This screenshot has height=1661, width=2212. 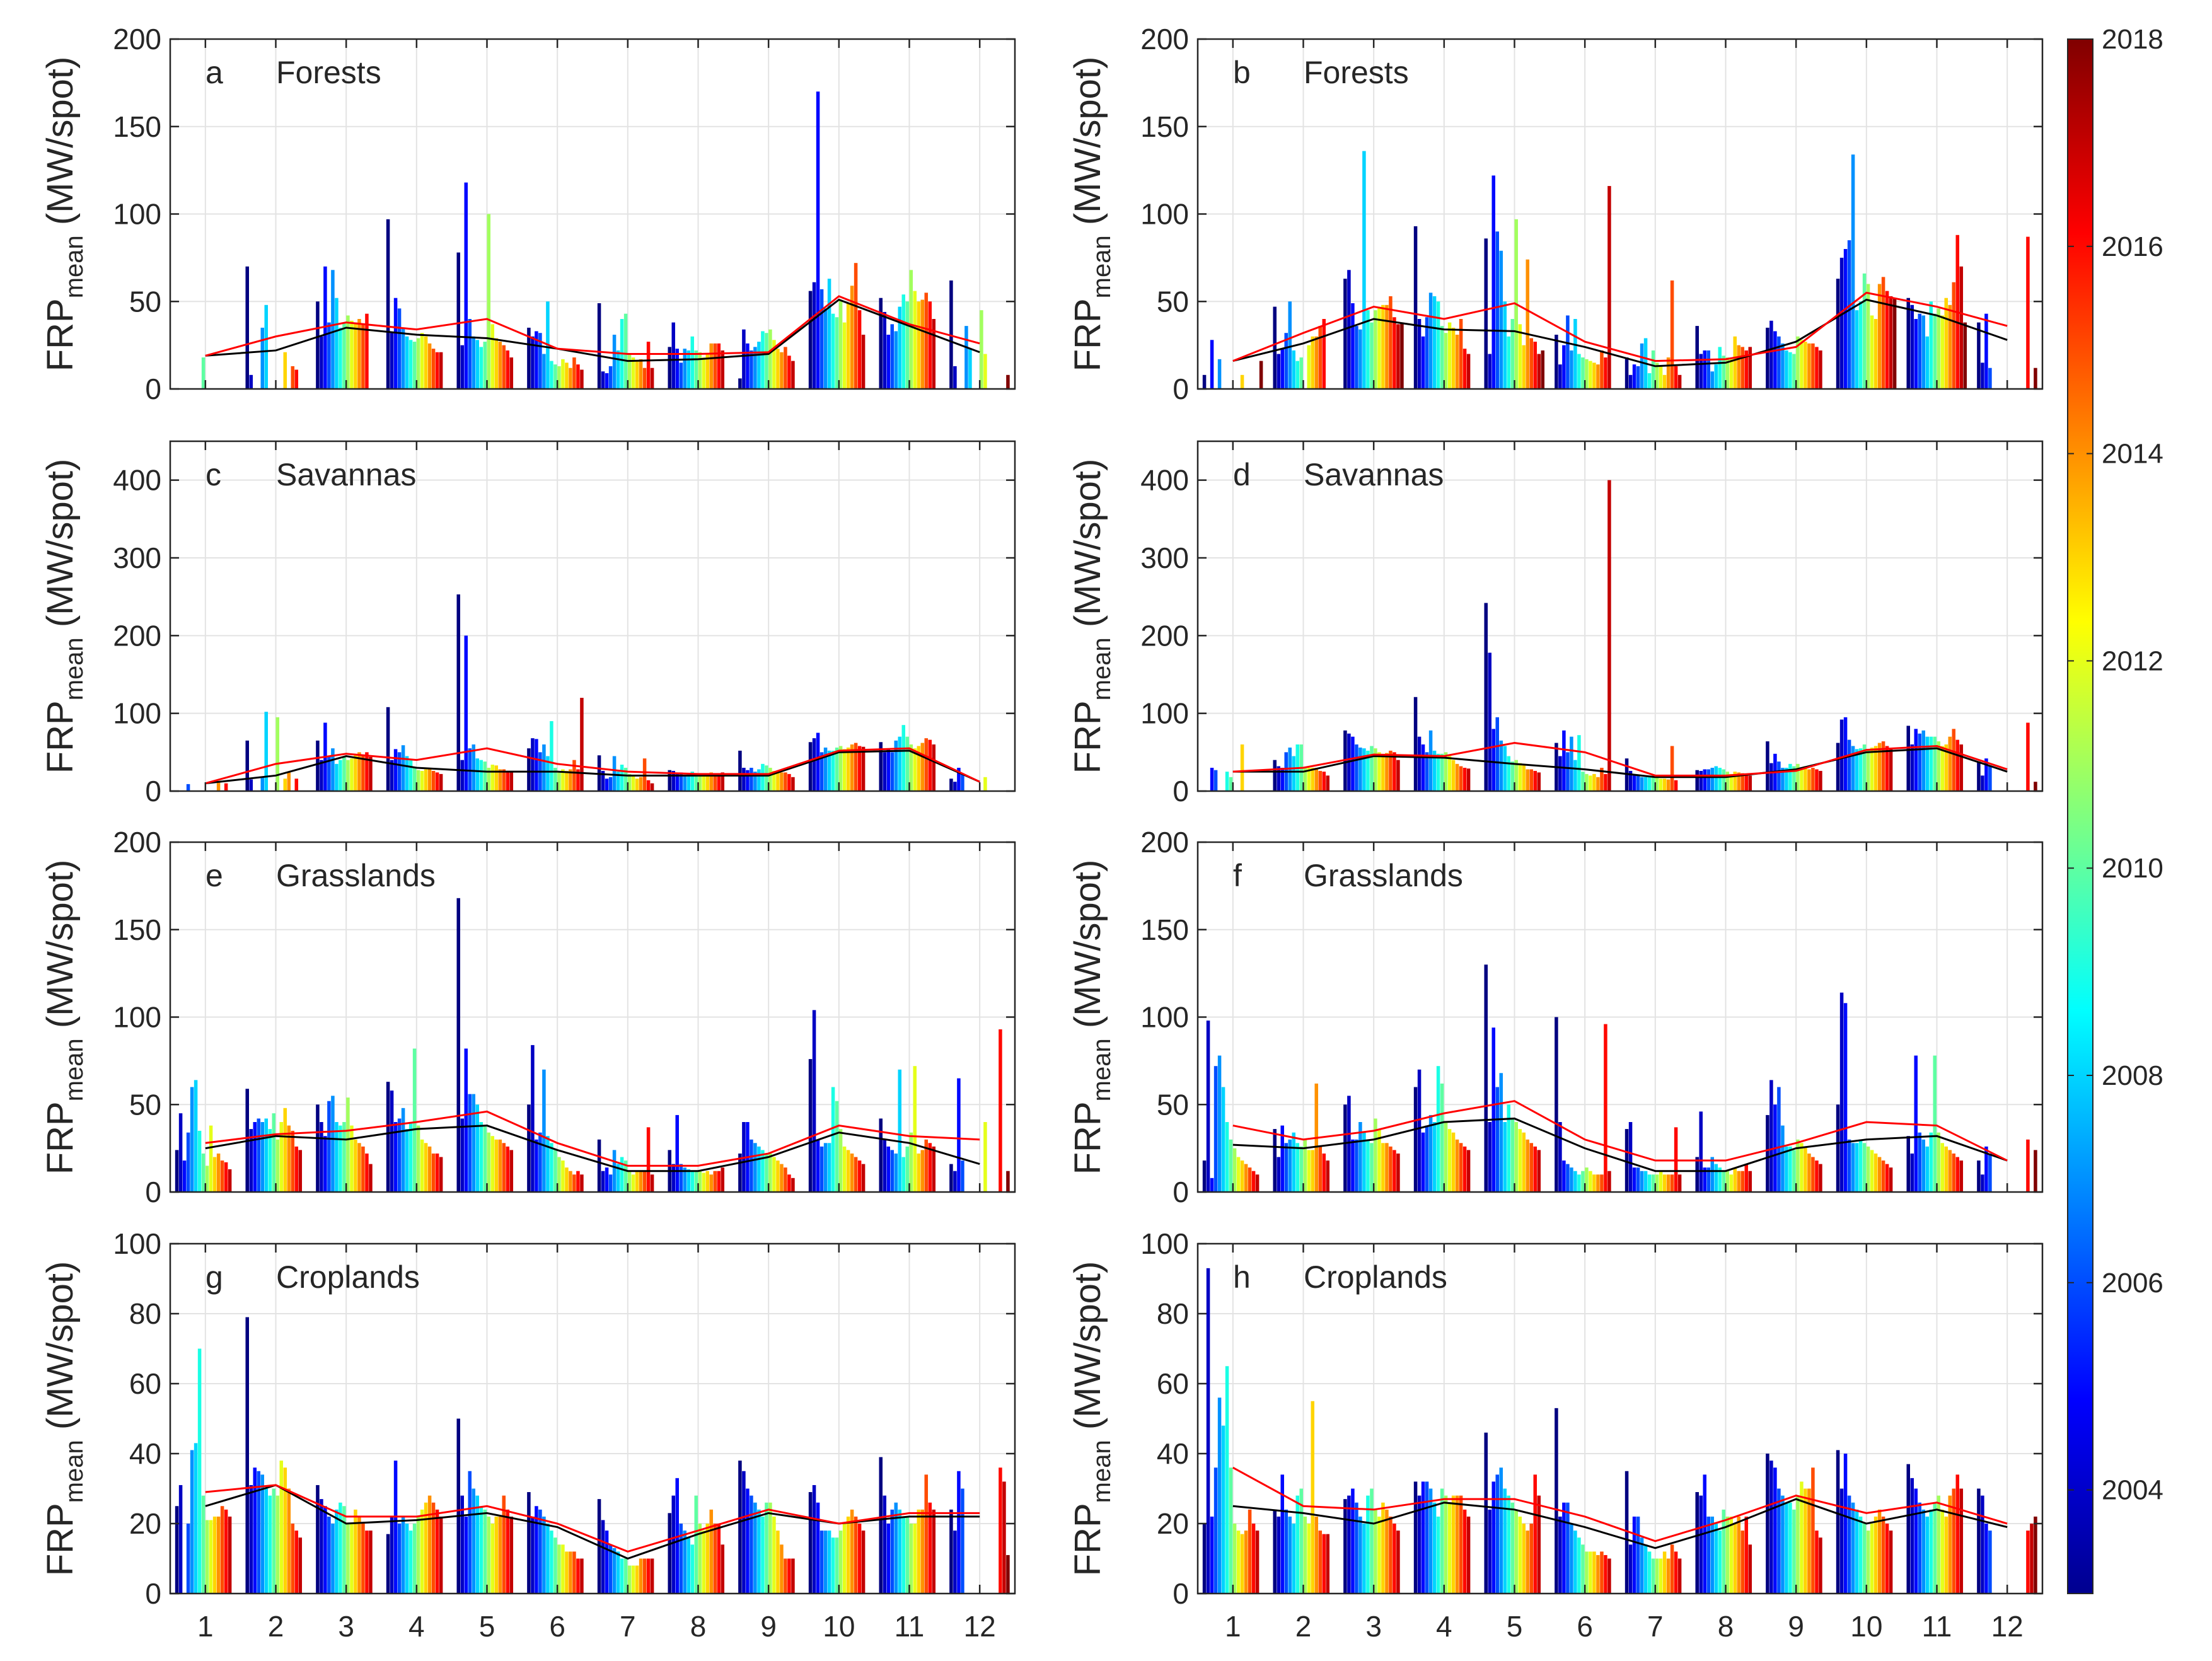 What do you see at coordinates (574, 776) in the screenshot?
I see `bar-m6-y2015` at bounding box center [574, 776].